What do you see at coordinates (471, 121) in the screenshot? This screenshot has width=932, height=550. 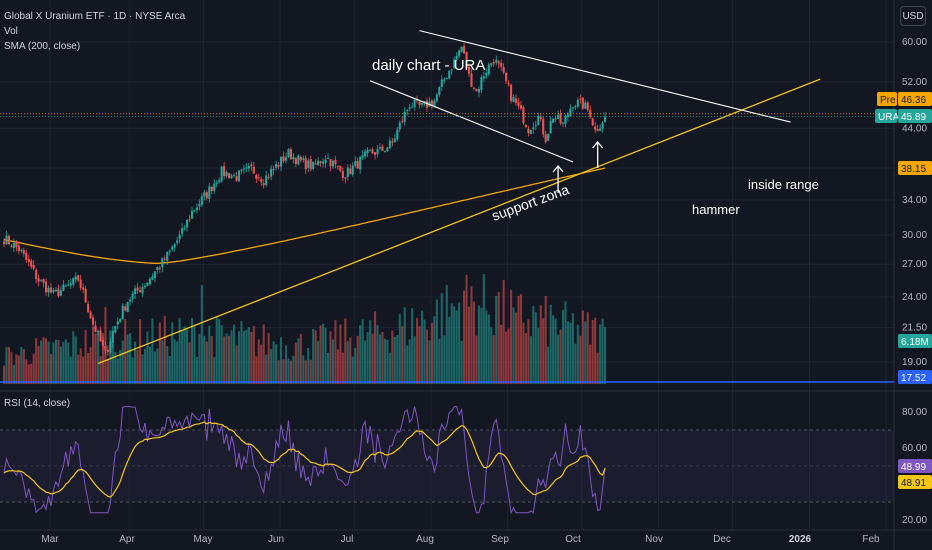 I see `channel-lower-line` at bounding box center [471, 121].